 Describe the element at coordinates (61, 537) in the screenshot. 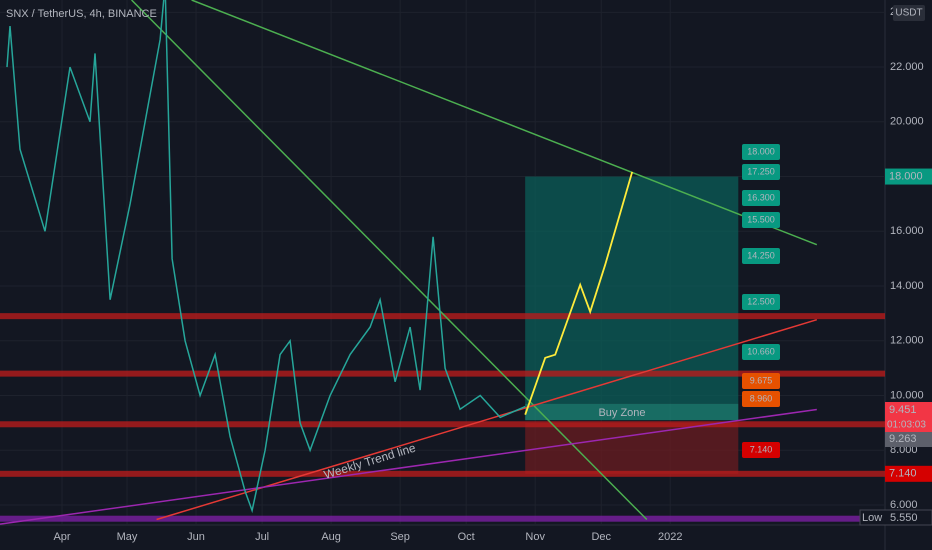

I see `x-tick-label: Apr` at that location.